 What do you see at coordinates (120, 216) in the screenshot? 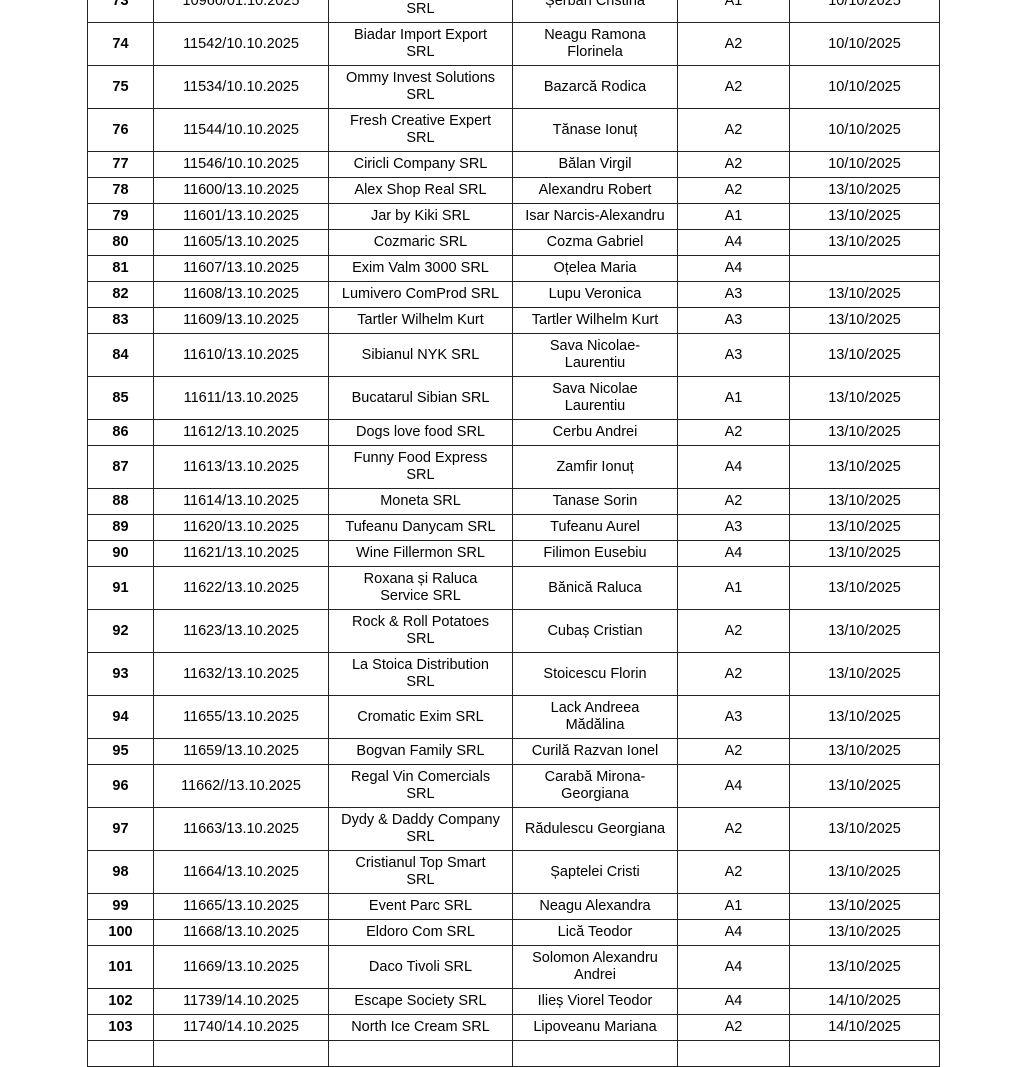
I see `row-number-cell: 79` at bounding box center [120, 216].